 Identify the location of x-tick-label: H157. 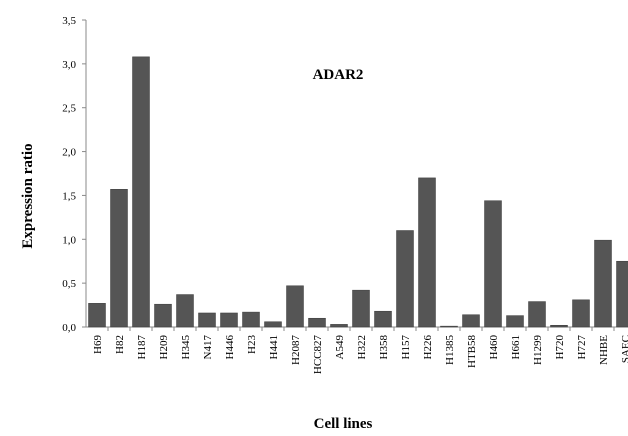
(406, 347).